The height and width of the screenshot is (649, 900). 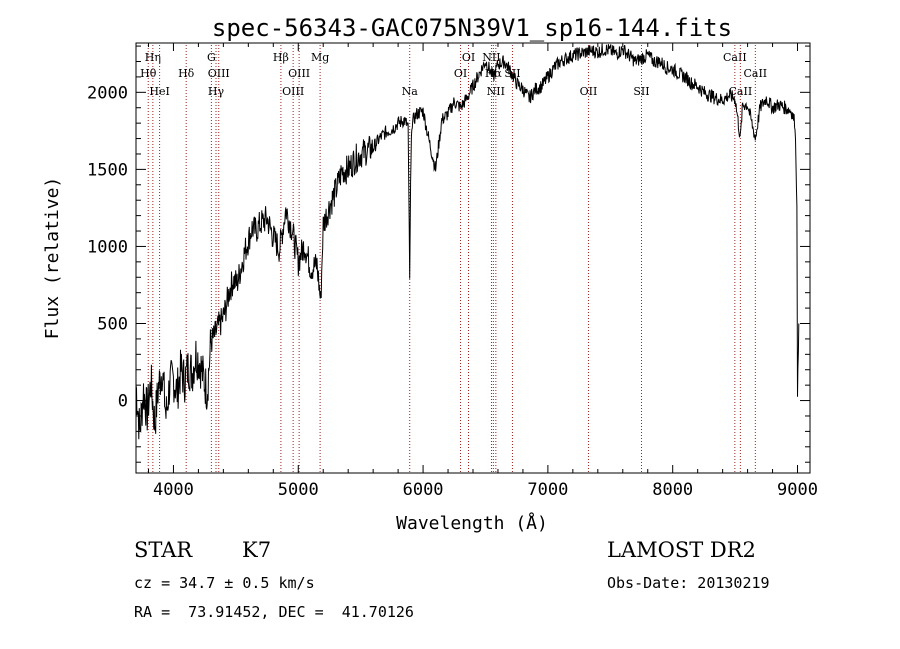 What do you see at coordinates (257, 550) in the screenshot?
I see `subclass: K7` at bounding box center [257, 550].